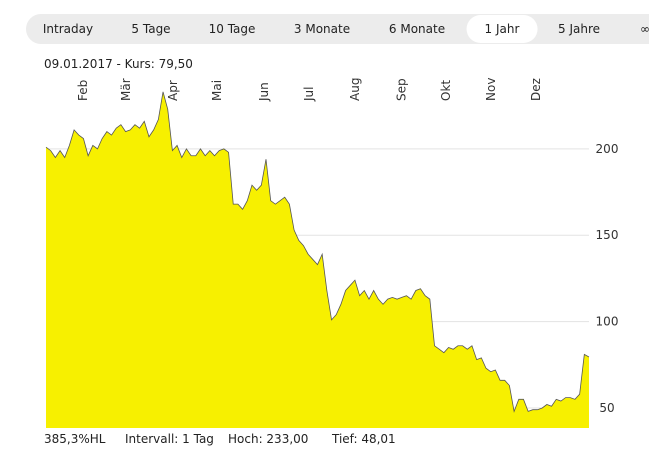  What do you see at coordinates (606, 408) in the screenshot?
I see `y-tick-label: 50` at bounding box center [606, 408].